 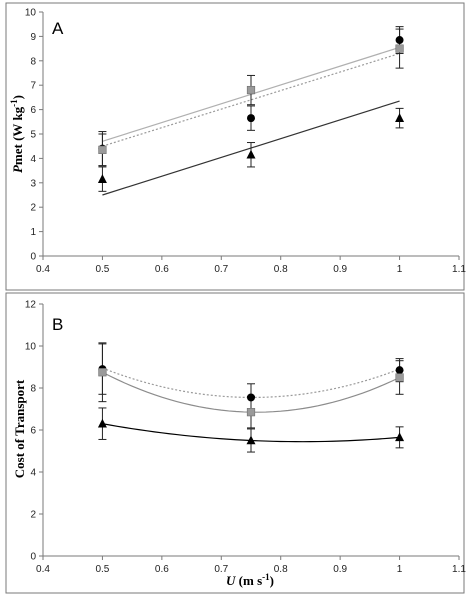 I want to click on panel-a-y-tick-label: 4, so click(x=33, y=159).